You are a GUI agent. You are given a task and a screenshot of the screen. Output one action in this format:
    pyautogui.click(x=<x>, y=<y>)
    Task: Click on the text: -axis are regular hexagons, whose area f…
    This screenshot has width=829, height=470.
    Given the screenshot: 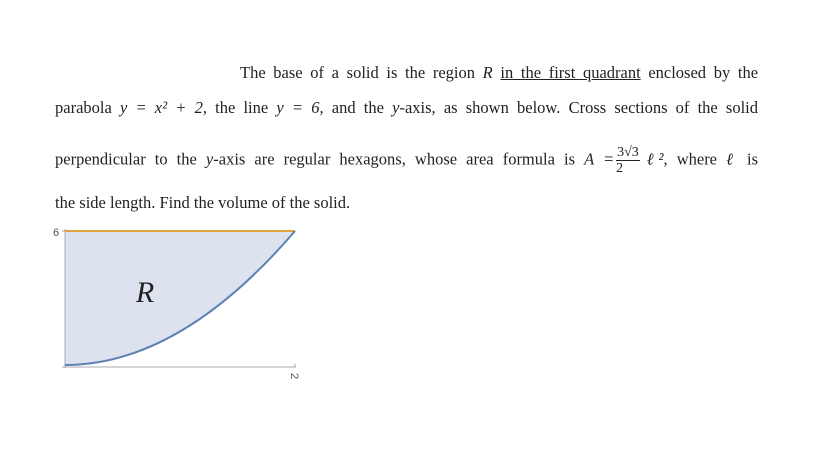 What is the action you would take?
    pyautogui.click(x=394, y=159)
    